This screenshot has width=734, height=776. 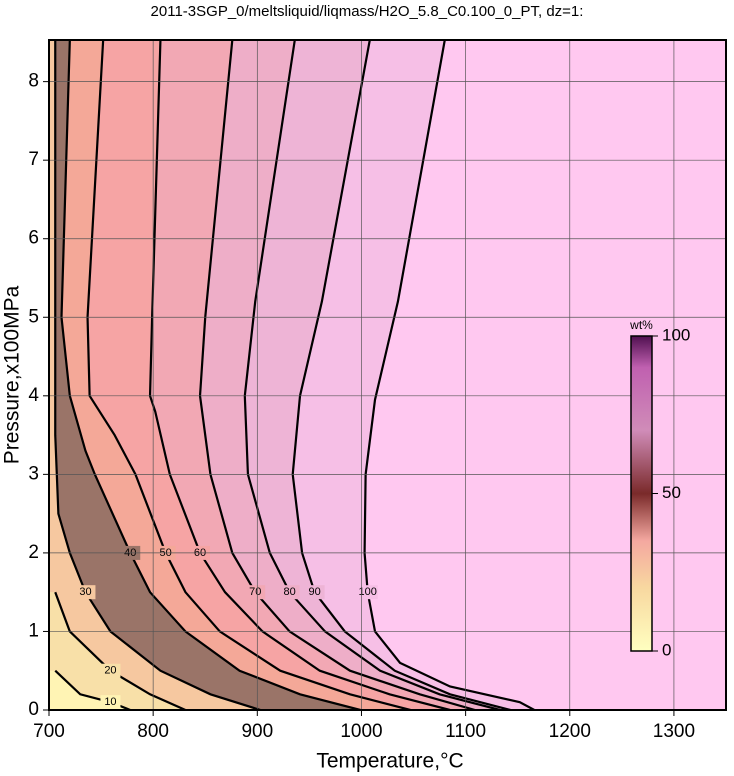 What do you see at coordinates (666, 649) in the screenshot?
I see `colorbar-tick-label: 0` at bounding box center [666, 649].